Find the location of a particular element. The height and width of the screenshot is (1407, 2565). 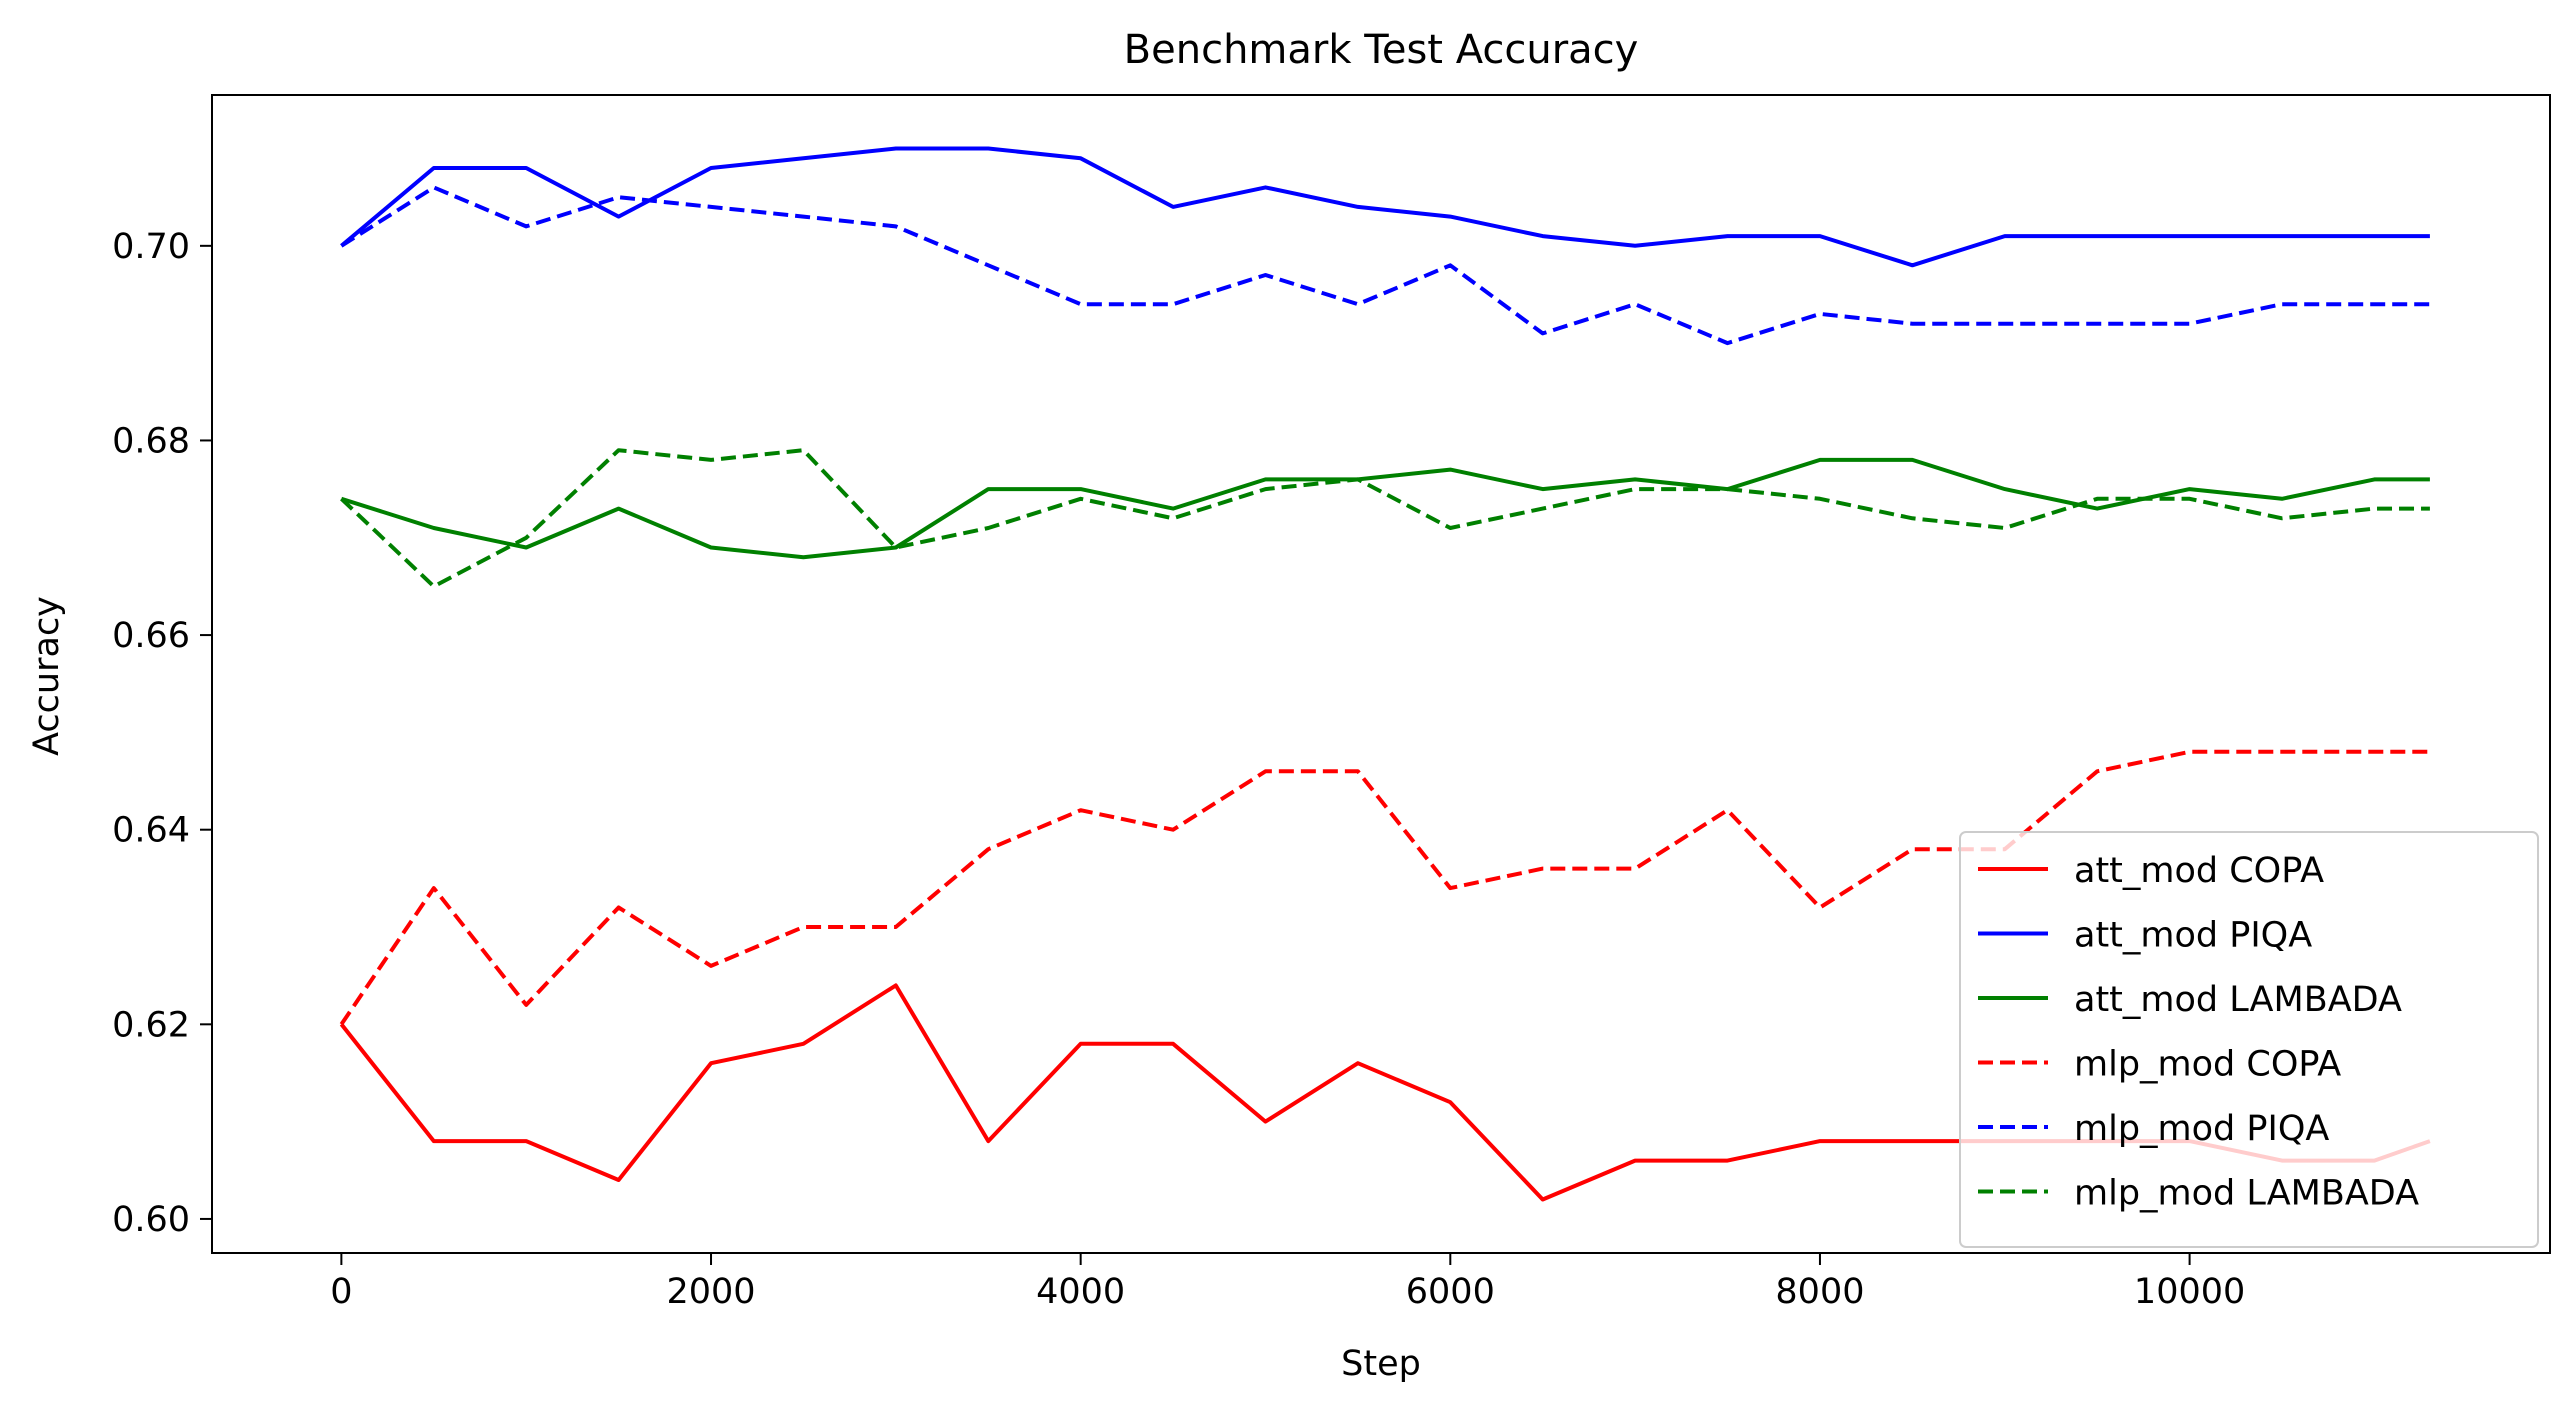

x-axis-label: Step is located at coordinates (1381, 1364).